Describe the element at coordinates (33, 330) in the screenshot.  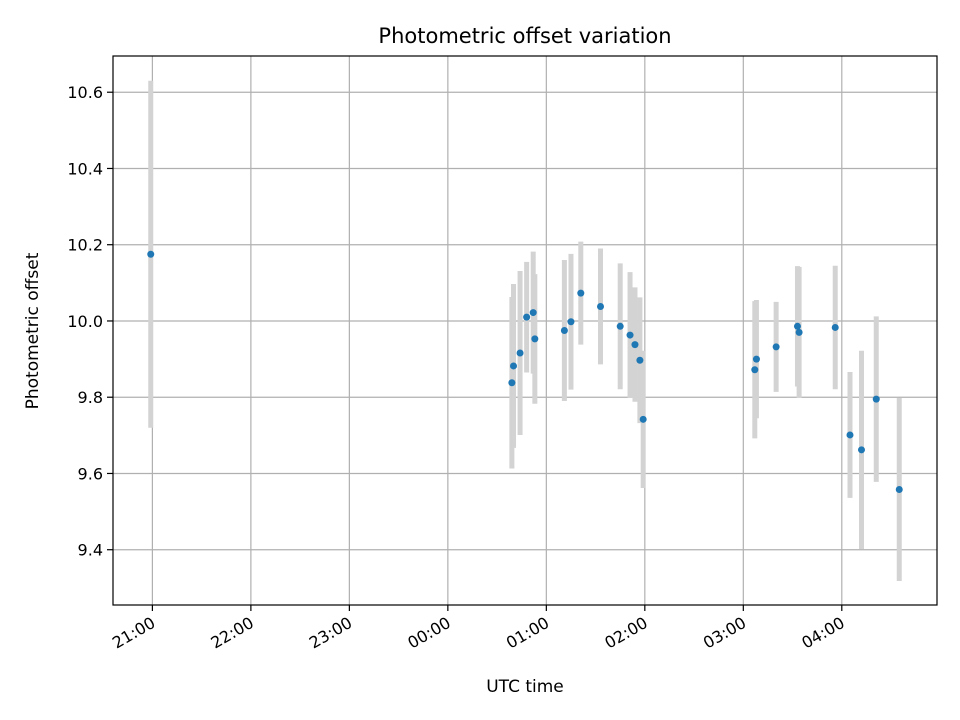
I see `y-axis-label: Photometric offset` at that location.